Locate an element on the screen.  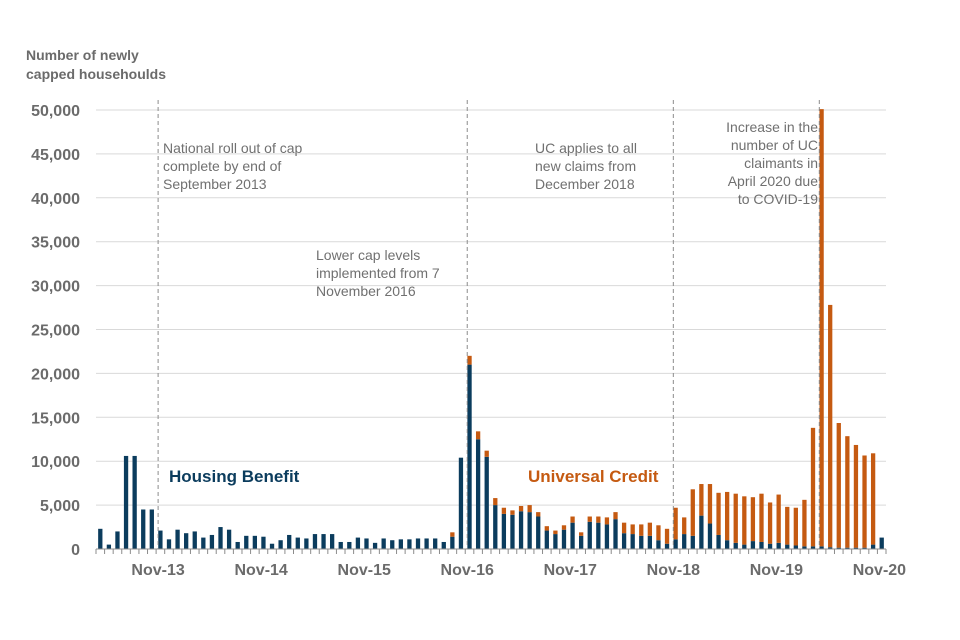
annotation-line: Lower cap levels is located at coordinates (368, 255).